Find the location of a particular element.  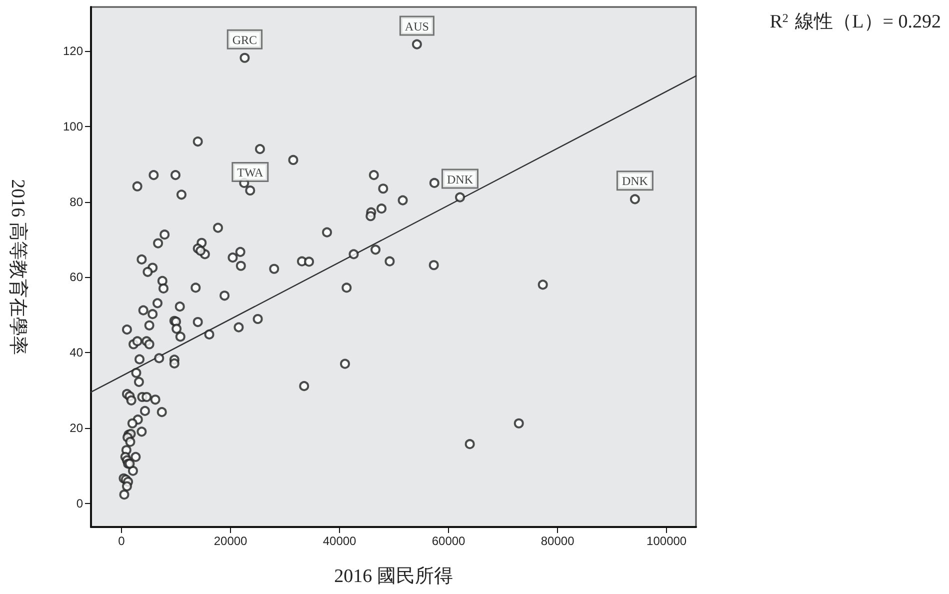

annotation: TWA is located at coordinates (250, 173).